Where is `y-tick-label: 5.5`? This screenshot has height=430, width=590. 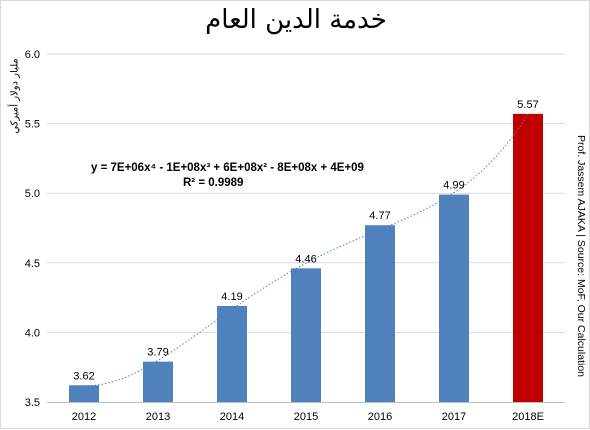 y-tick-label: 5.5 is located at coordinates (32, 125).